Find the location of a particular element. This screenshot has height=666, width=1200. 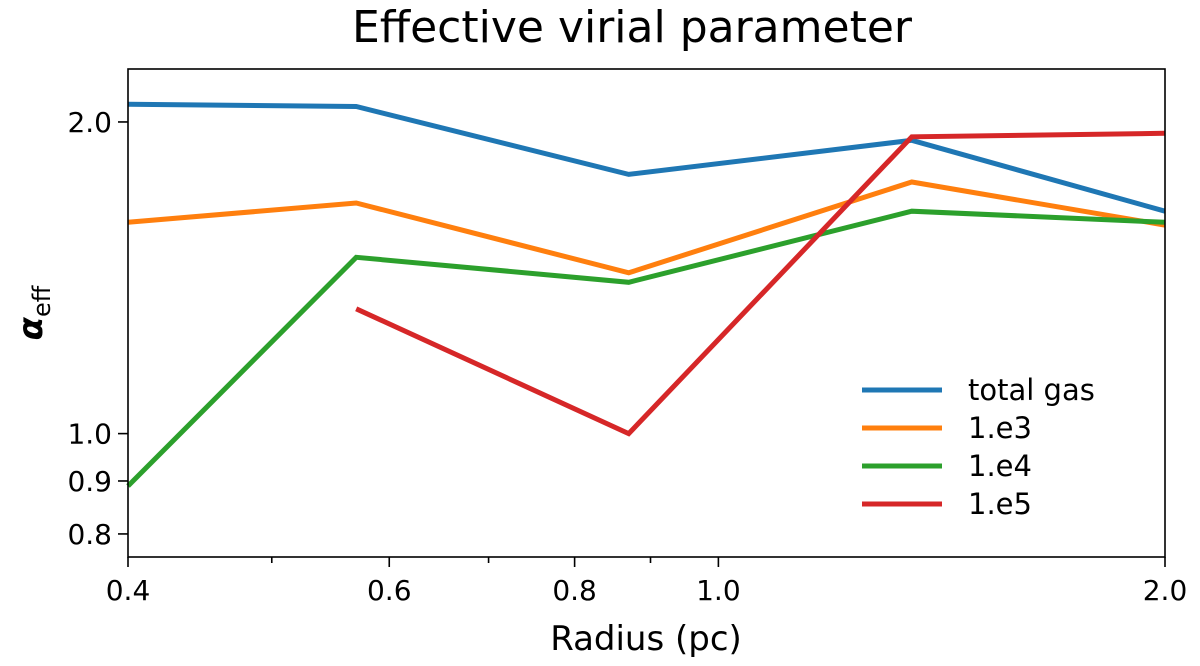

legend-label-4: 1.e5 is located at coordinates (1000, 504).